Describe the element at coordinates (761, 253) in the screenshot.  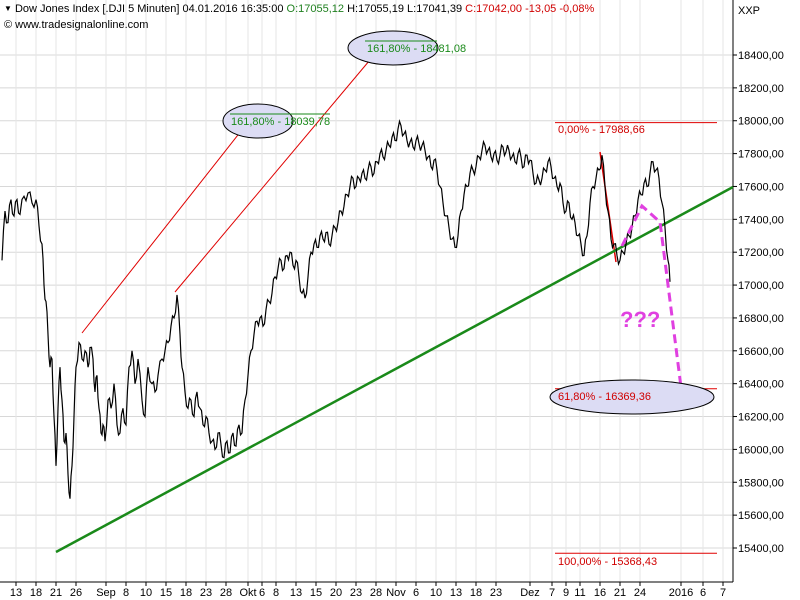
I see `y-tick-label: 17200,00` at that location.